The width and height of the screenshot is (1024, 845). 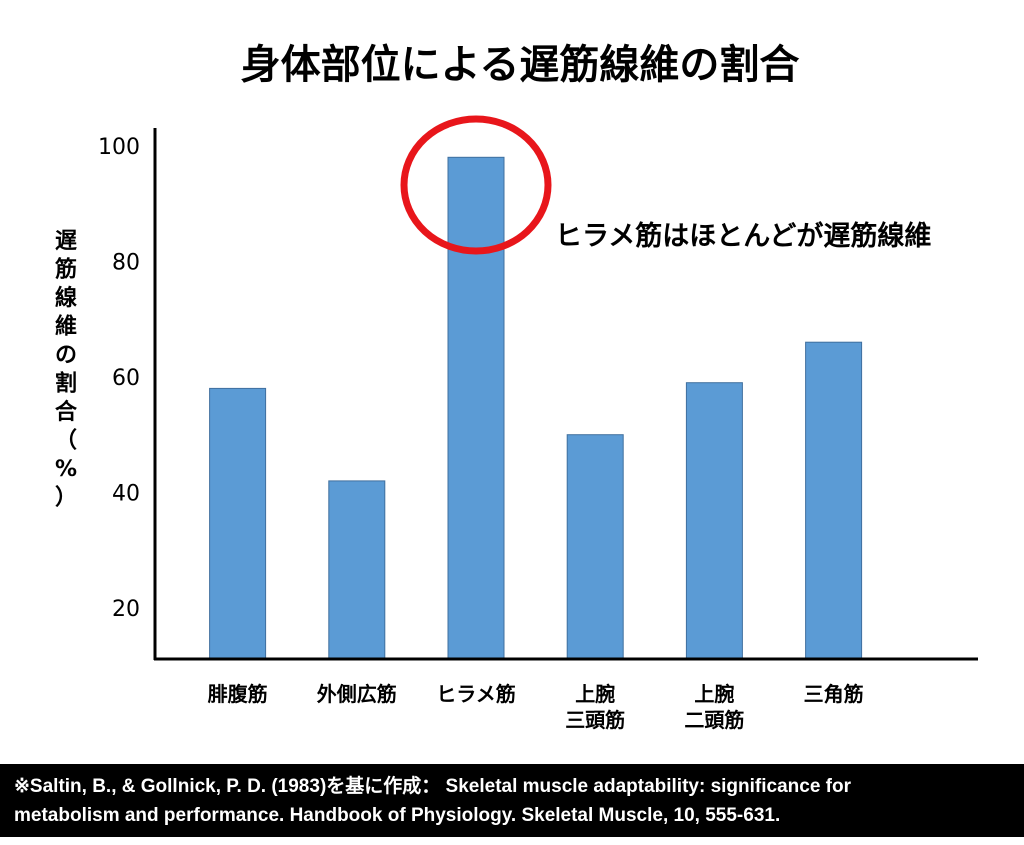 What do you see at coordinates (126, 609) in the screenshot?
I see `y-tick-20: 20` at bounding box center [126, 609].